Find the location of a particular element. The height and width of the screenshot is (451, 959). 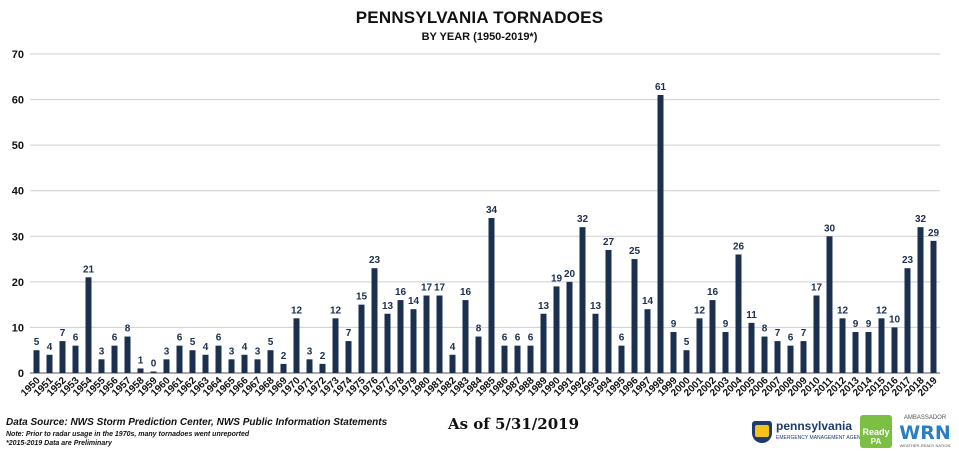

bar-2018 is located at coordinates (920, 300).